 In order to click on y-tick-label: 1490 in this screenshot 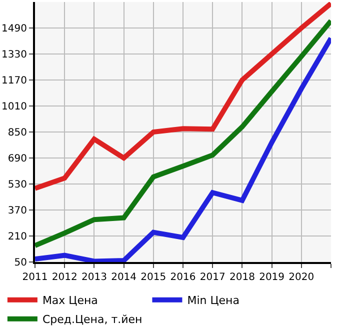, I will do `click(14, 29)`.